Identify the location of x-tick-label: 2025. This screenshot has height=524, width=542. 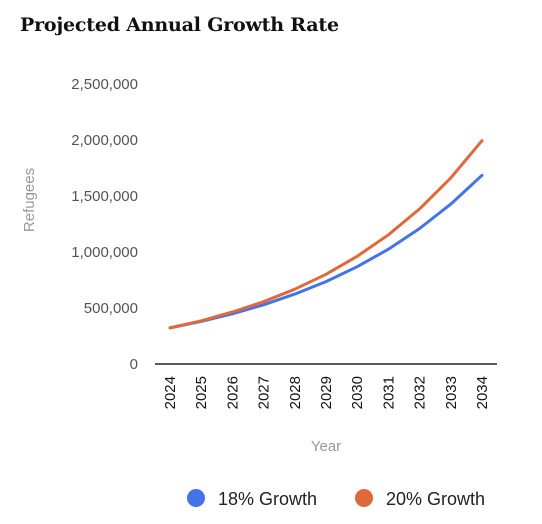
(201, 392).